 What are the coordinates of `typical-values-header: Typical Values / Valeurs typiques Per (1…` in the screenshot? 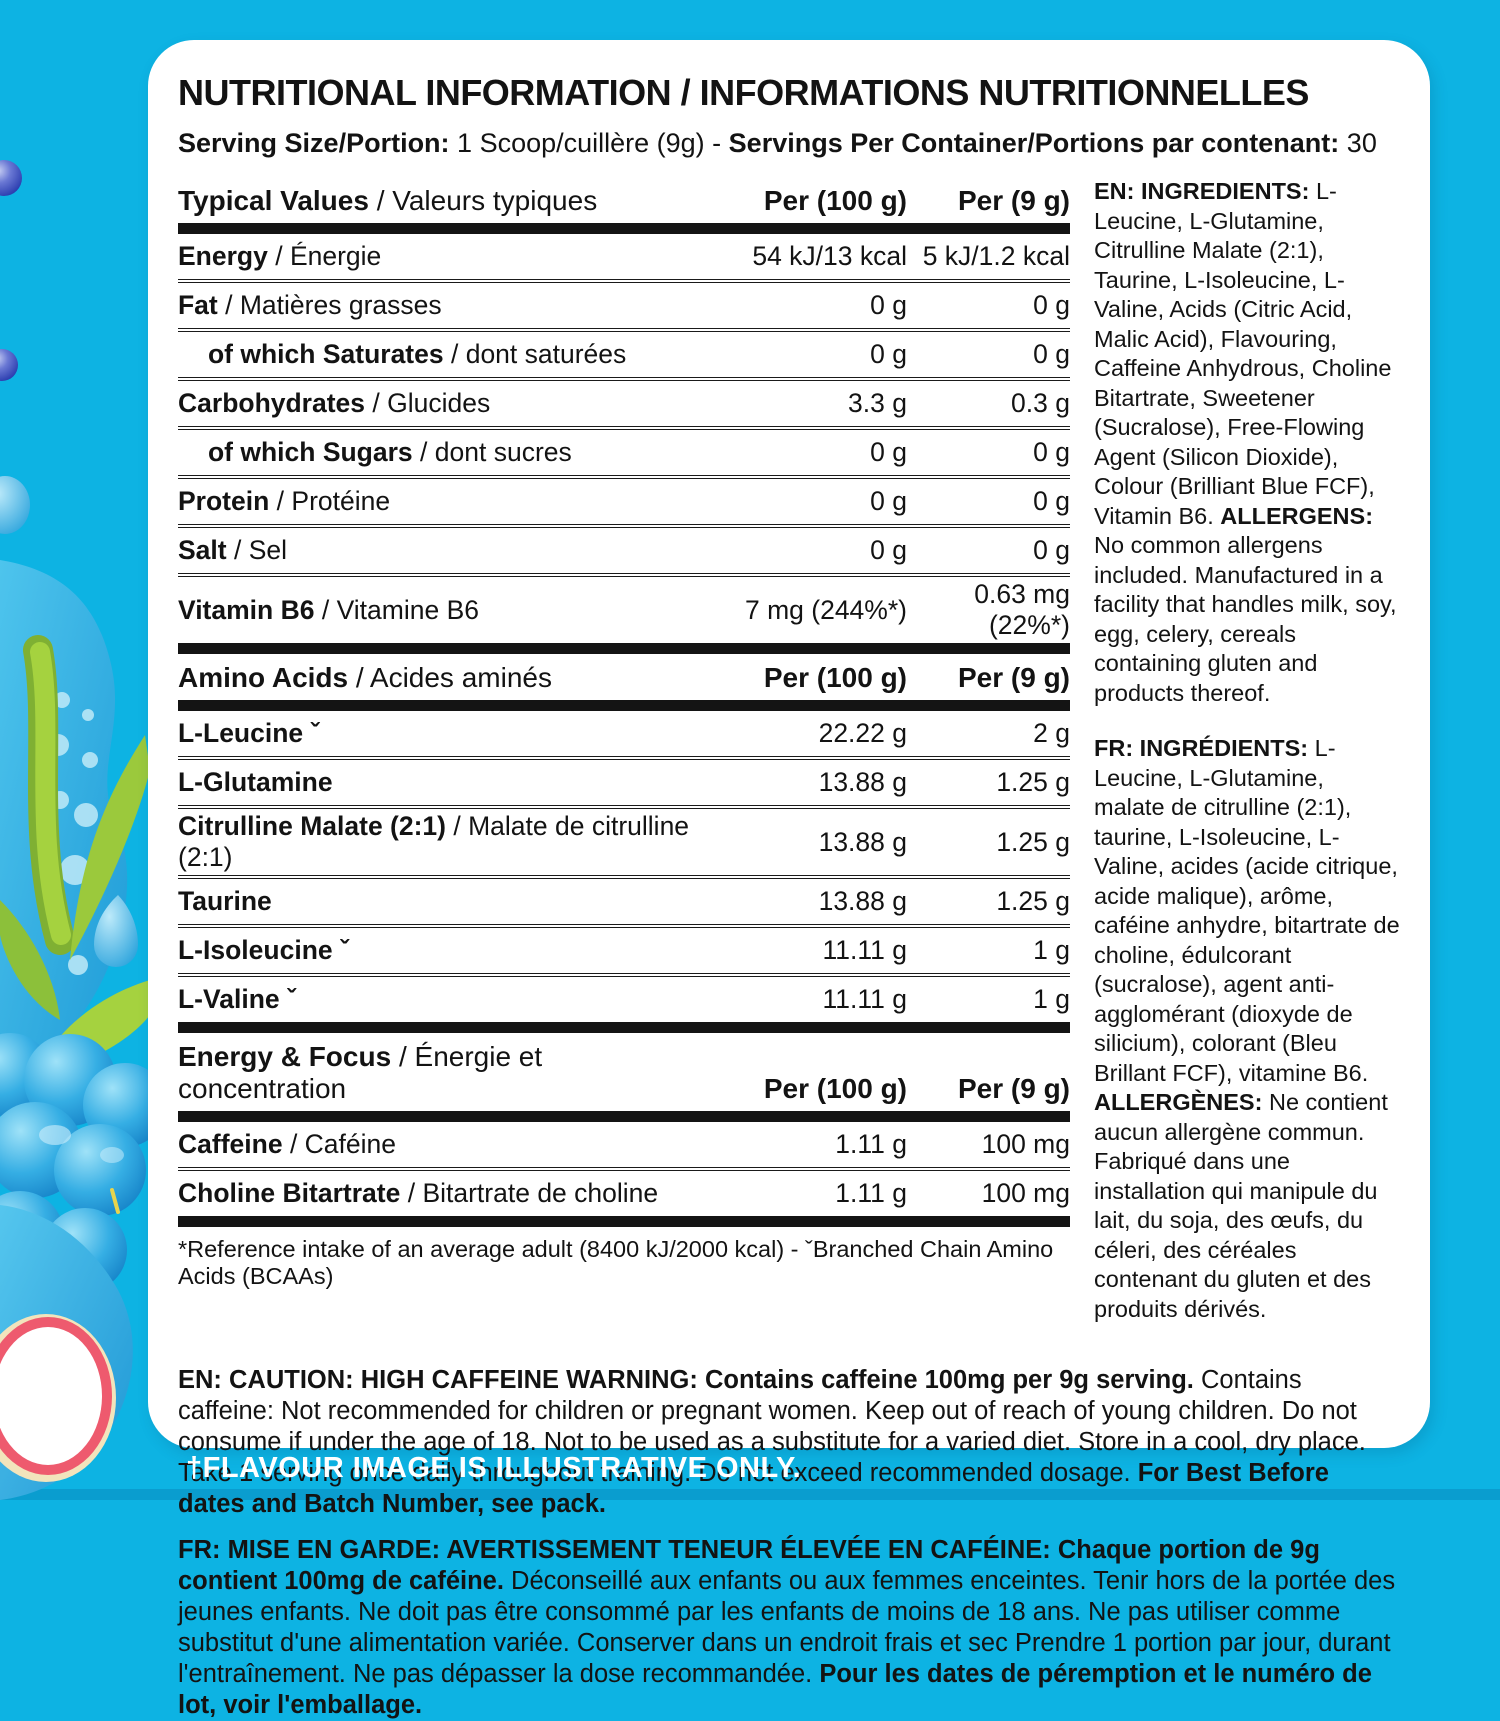 It's located at (624, 200).